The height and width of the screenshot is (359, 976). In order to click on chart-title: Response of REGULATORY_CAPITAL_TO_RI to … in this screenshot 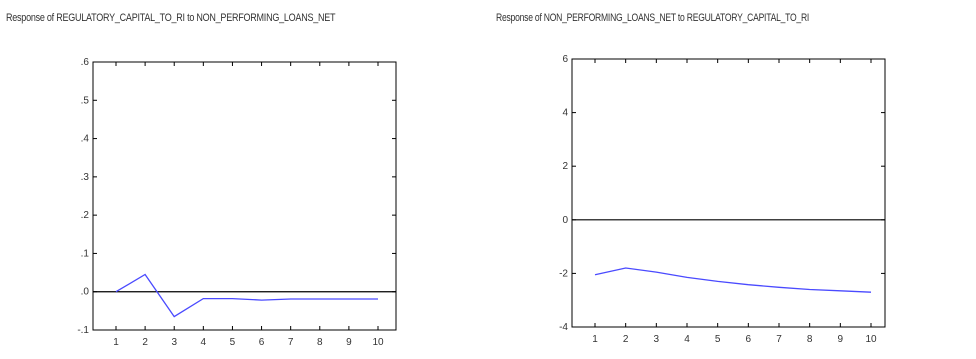, I will do `click(171, 18)`.